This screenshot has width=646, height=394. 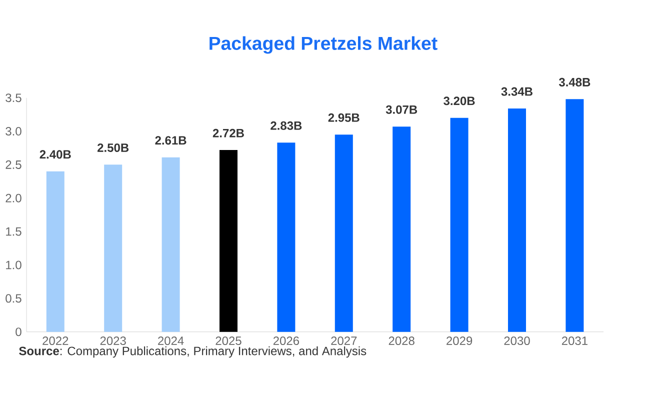 What do you see at coordinates (14, 164) in the screenshot?
I see `y-tick-label: 2.5` at bounding box center [14, 164].